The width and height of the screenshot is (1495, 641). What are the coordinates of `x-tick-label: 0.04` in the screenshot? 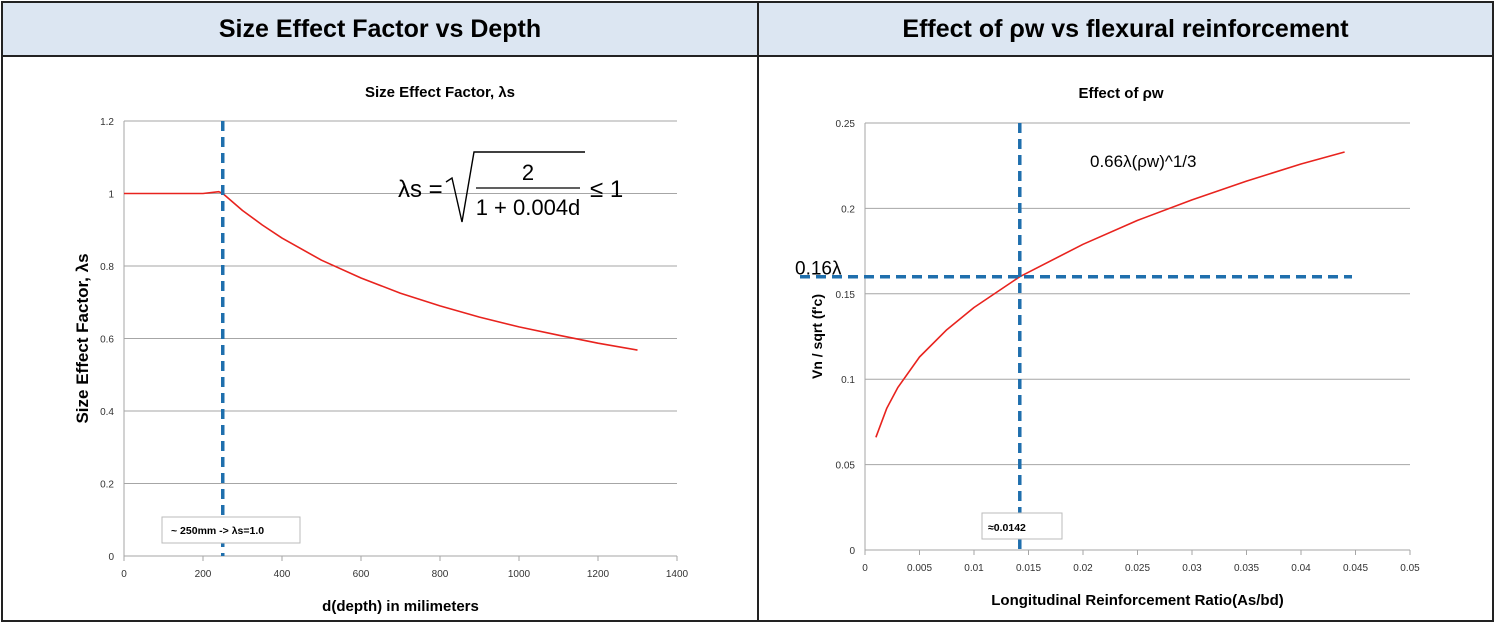 It's located at (1301, 568).